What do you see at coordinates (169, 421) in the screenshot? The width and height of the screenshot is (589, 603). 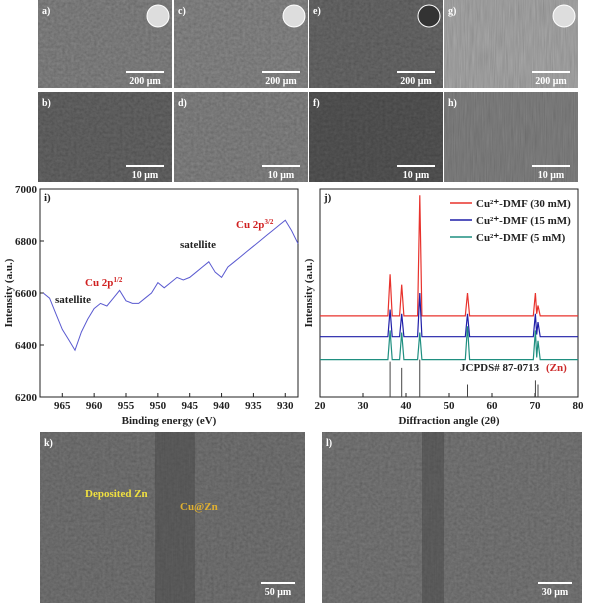 I see `x-axis-title: Binding energy (eV)` at bounding box center [169, 421].